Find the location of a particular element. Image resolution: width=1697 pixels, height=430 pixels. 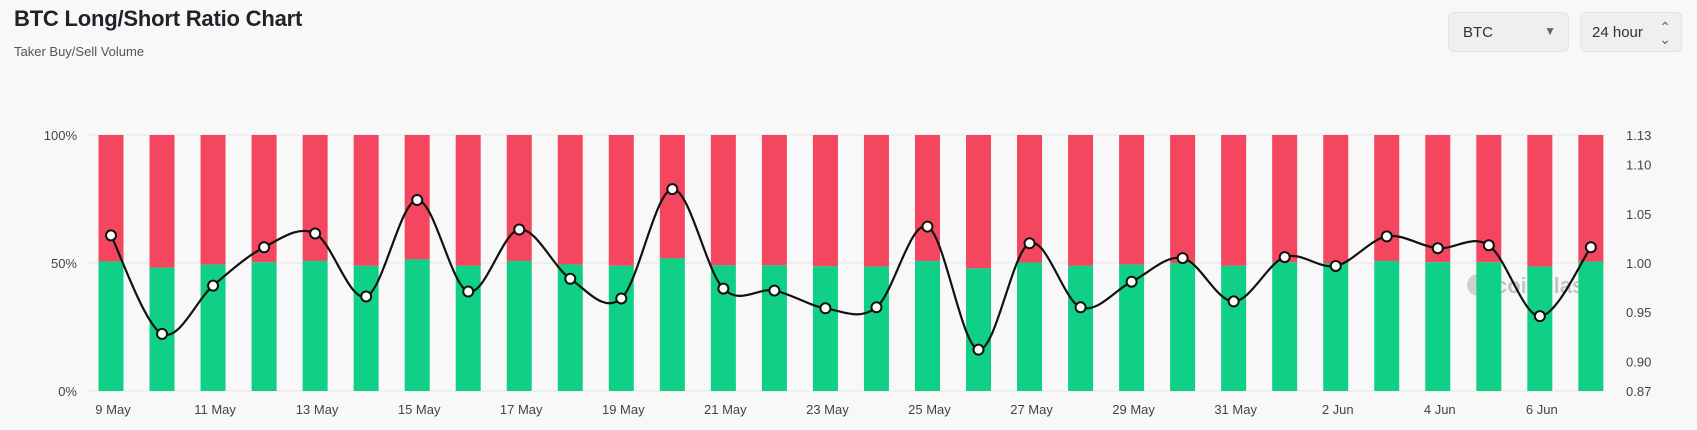

x-tick-label: 9 May is located at coordinates (113, 409).